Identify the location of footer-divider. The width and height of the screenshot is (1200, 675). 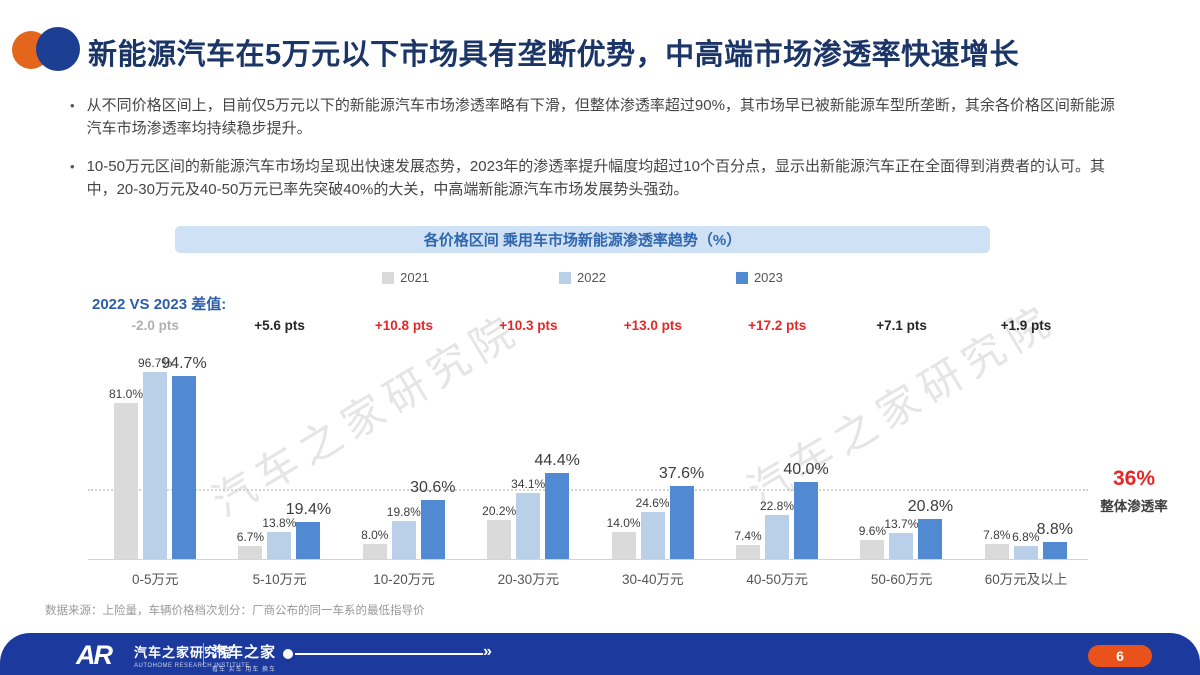
(203, 654).